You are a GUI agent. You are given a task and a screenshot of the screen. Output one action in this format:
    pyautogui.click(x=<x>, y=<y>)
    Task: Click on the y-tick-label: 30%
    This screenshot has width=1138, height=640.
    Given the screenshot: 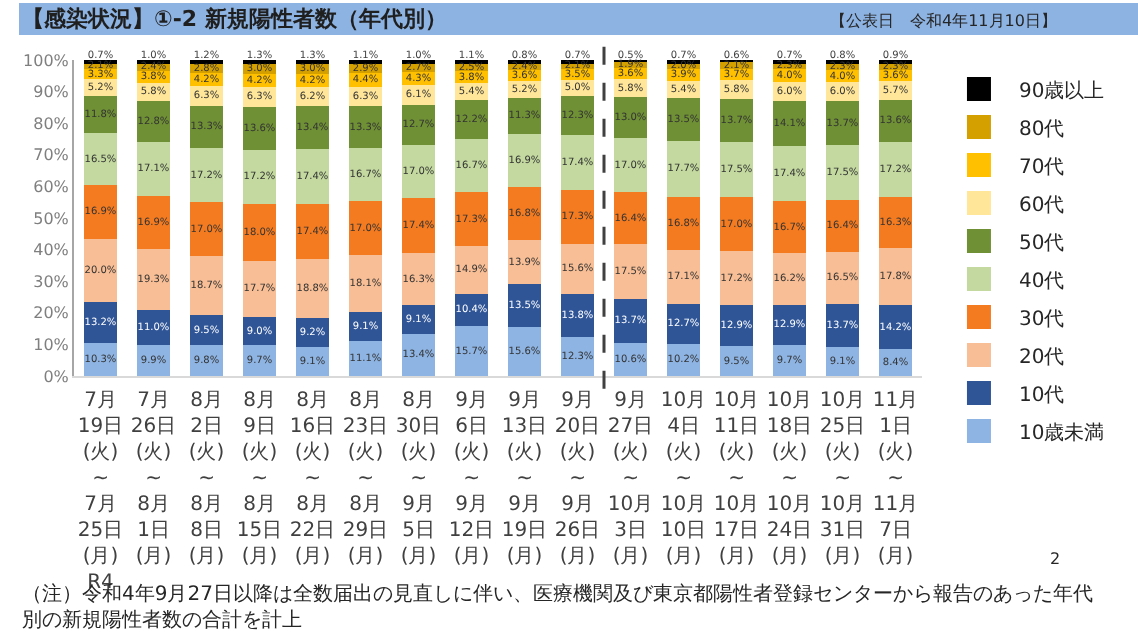 What is the action you would take?
    pyautogui.click(x=51, y=281)
    